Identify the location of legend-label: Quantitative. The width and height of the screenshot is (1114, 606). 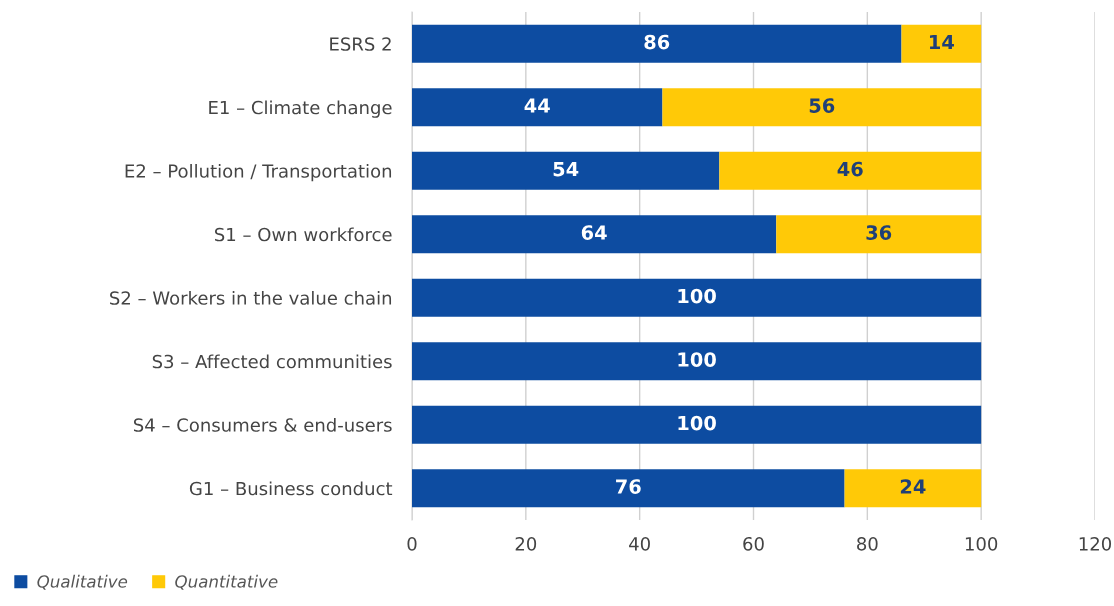
(226, 582).